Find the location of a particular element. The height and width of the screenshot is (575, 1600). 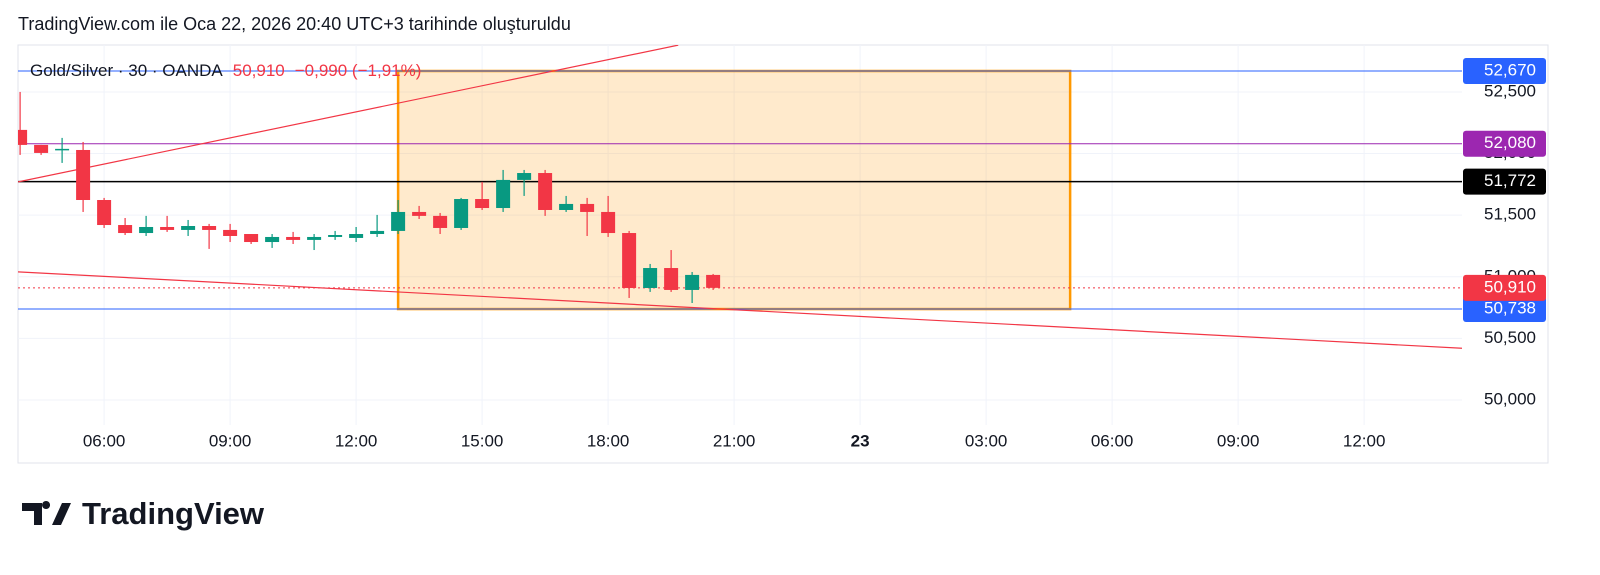

change: −0,990 (−1,91%) is located at coordinates (358, 70).